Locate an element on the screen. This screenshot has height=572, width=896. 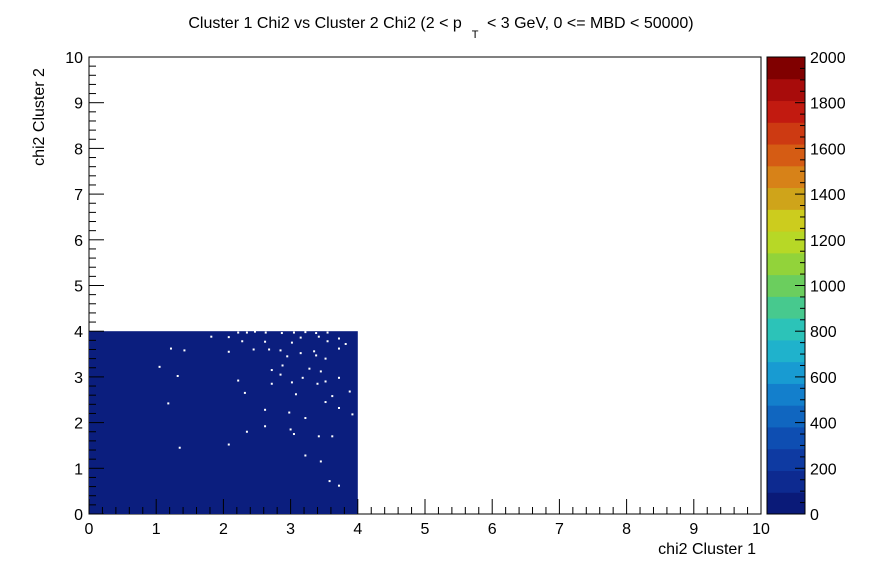
x-tick-label: 10 is located at coordinates (761, 529).